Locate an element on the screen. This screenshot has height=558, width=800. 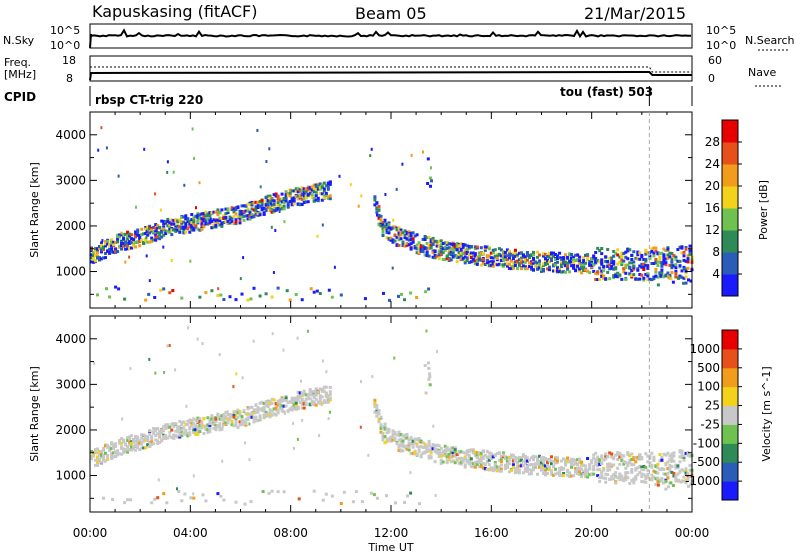
colorbar-swatch is located at coordinates (730, 396).